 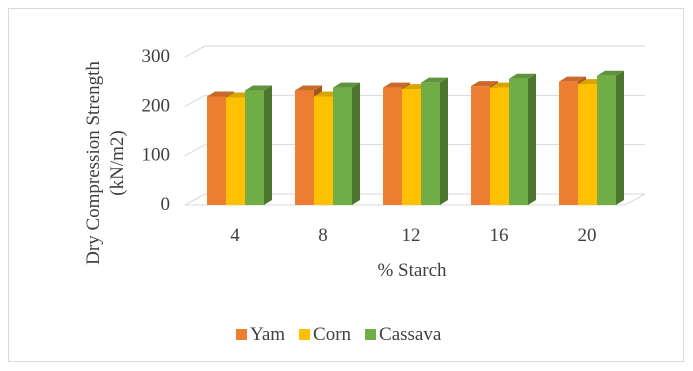 I want to click on y-tick-label: 0, so click(x=166, y=204).